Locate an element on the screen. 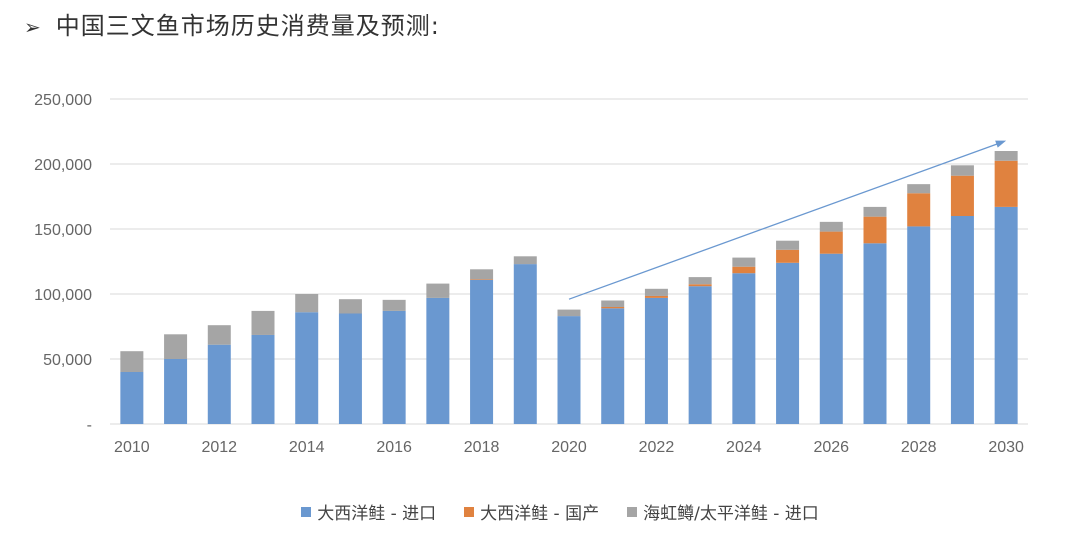 The height and width of the screenshot is (553, 1080). legend-item: 海虹鳟/太平洋鲑 - 进口 is located at coordinates (723, 511).